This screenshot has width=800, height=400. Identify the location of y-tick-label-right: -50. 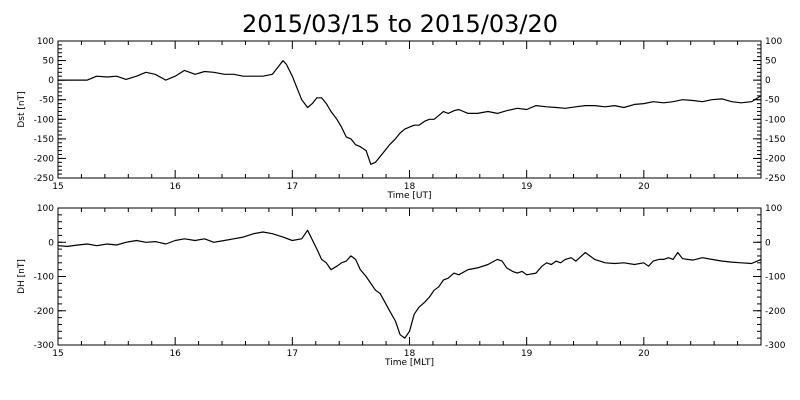
(772, 101).